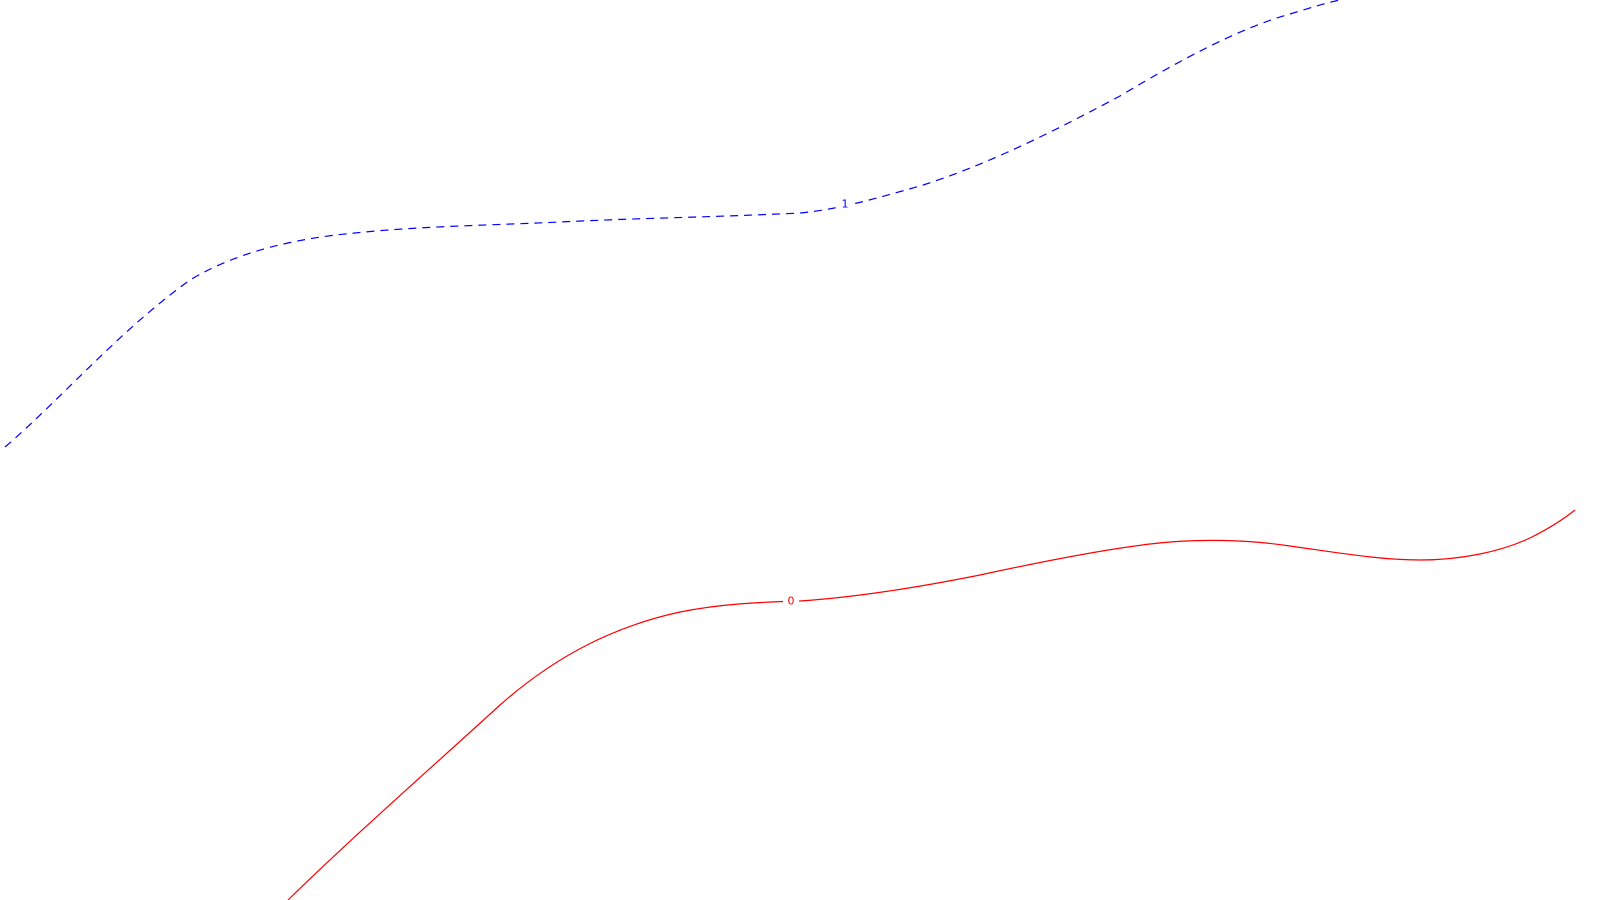 The height and width of the screenshot is (900, 1600). I want to click on contour-label-1-bg, so click(845, 204).